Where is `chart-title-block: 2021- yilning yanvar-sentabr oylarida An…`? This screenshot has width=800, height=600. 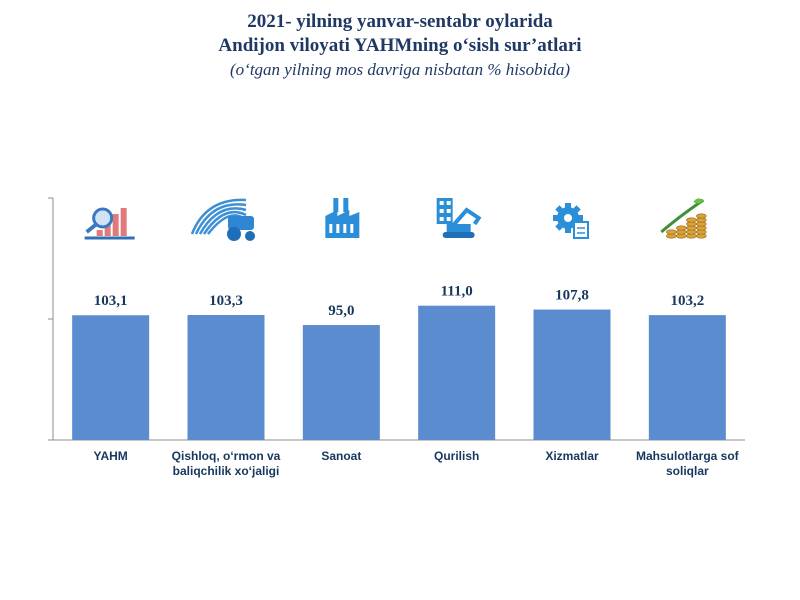 chart-title-block: 2021- yilning yanvar-sentabr oylarida An… is located at coordinates (400, 46).